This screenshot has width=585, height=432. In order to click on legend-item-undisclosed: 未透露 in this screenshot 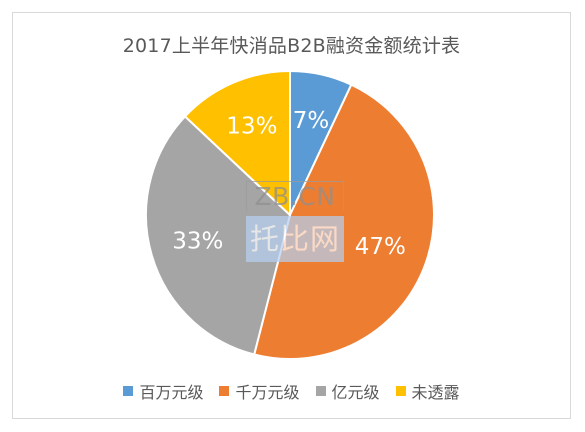, I will do `click(427, 391)`.